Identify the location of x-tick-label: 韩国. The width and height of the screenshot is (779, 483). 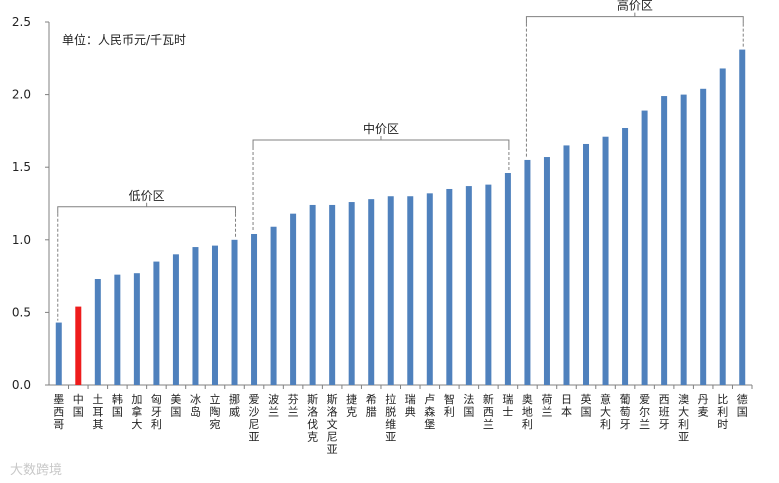
(117, 405).